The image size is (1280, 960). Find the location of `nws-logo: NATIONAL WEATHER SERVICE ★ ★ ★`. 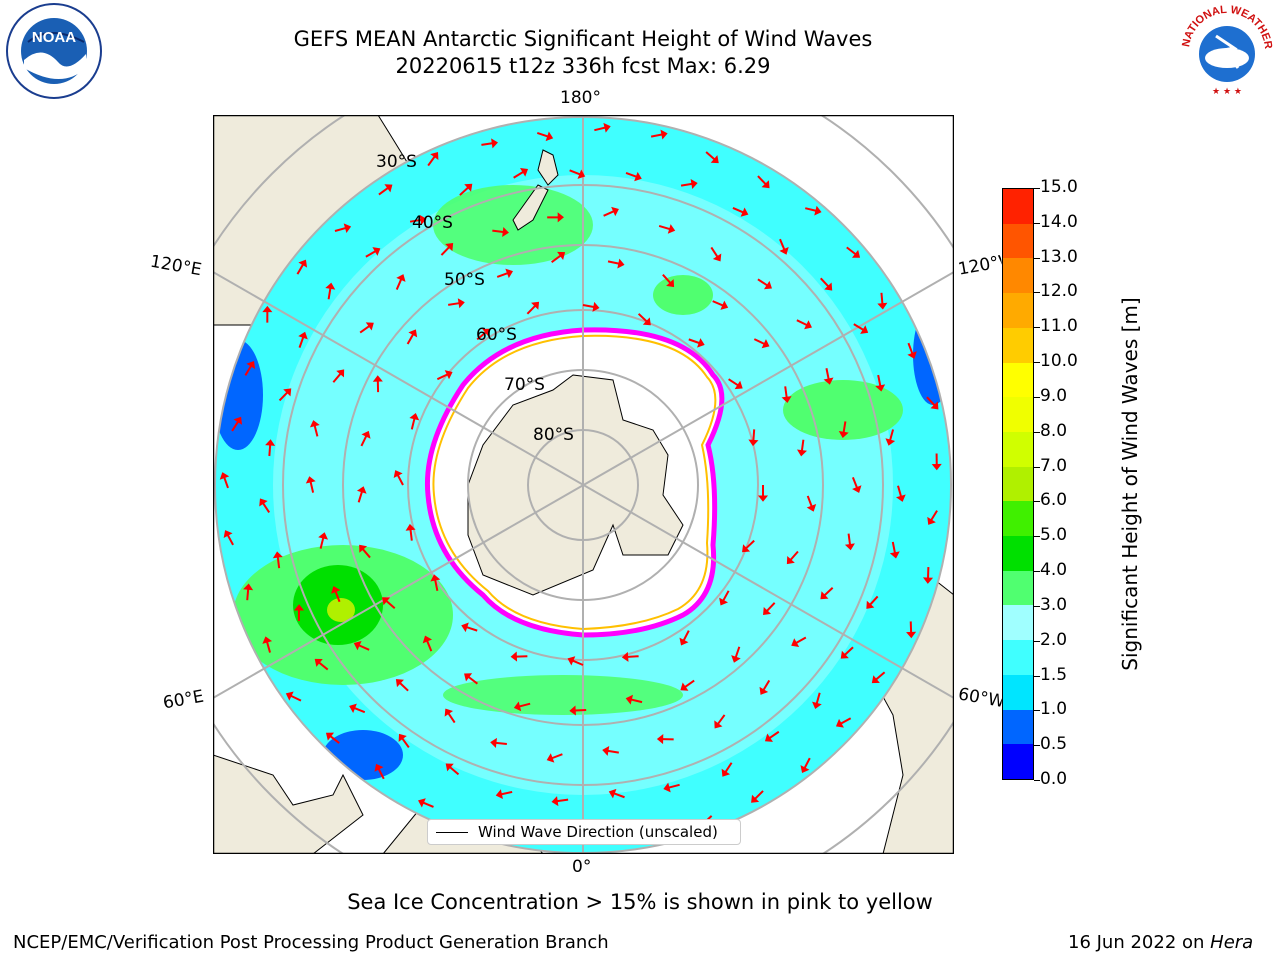

nws-logo: NATIONAL WEATHER SERVICE ★ ★ ★ is located at coordinates (1225, 49).